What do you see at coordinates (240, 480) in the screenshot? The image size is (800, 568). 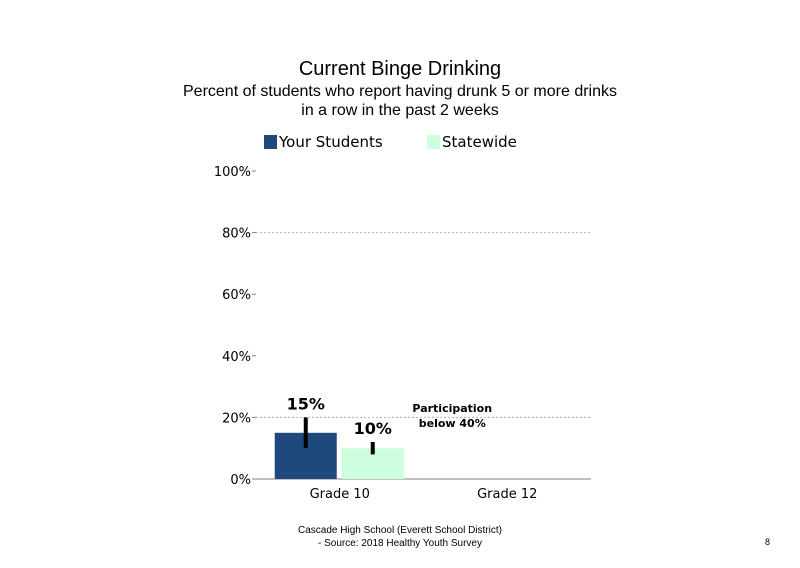 I see `y-tick-label: 0%` at bounding box center [240, 480].